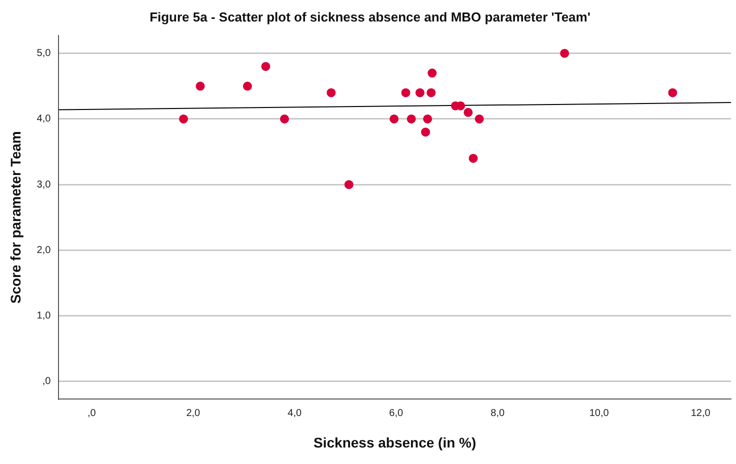  I want to click on y-tick-label: 5,0, so click(44, 54).